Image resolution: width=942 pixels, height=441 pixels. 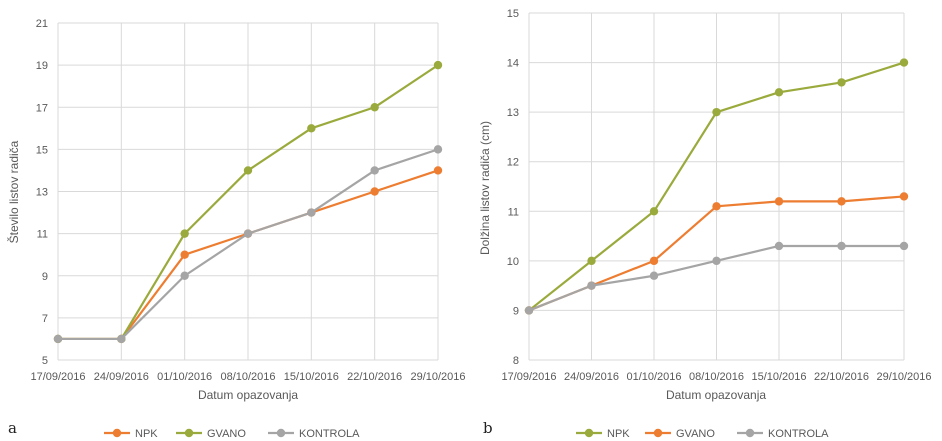 What do you see at coordinates (488, 428) in the screenshot?
I see `panel-label: b` at bounding box center [488, 428].